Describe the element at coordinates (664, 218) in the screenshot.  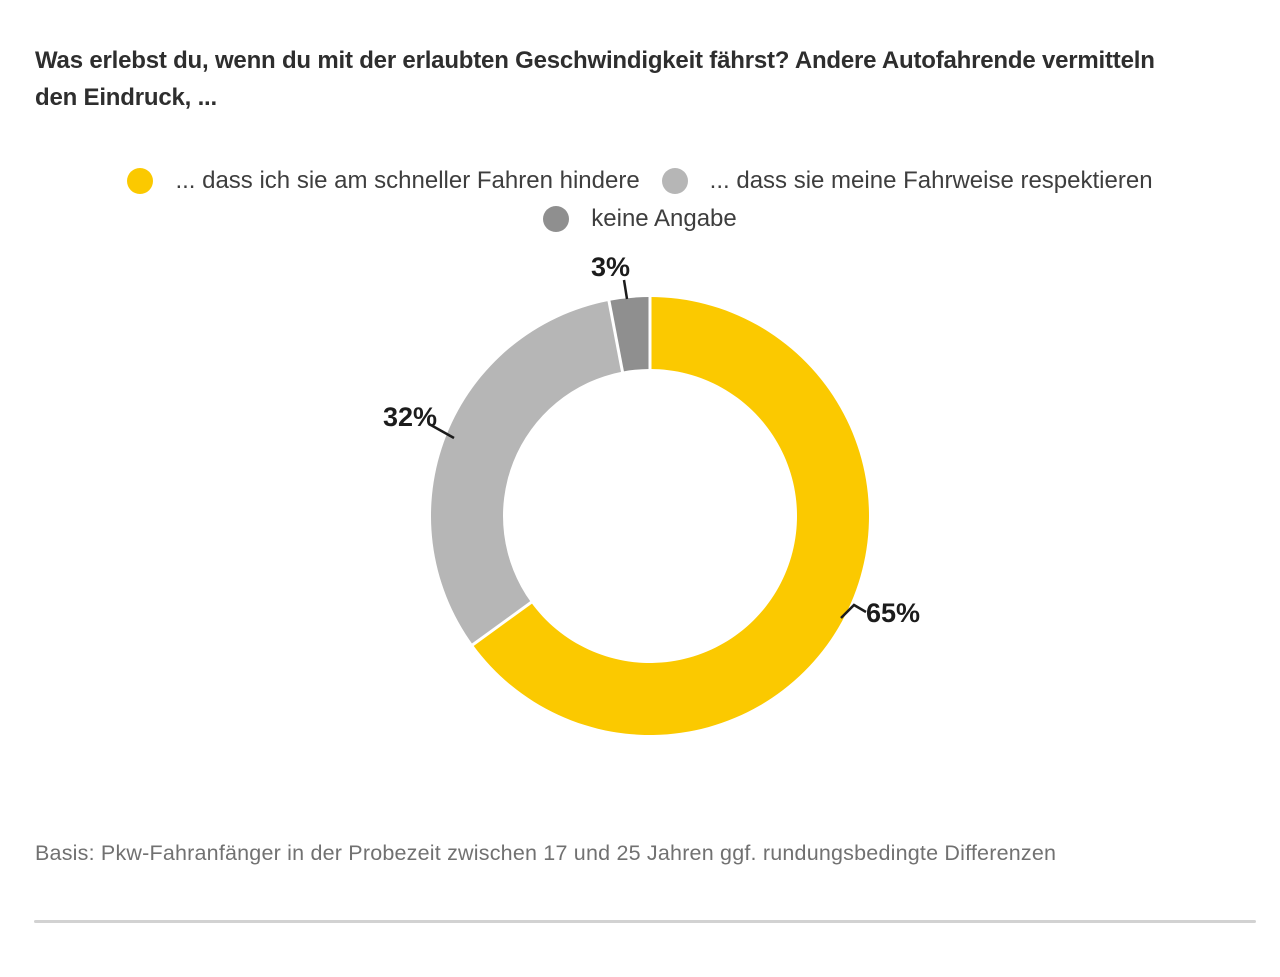
I see `legend-label-keine-angabe: keine Angabe` at that location.